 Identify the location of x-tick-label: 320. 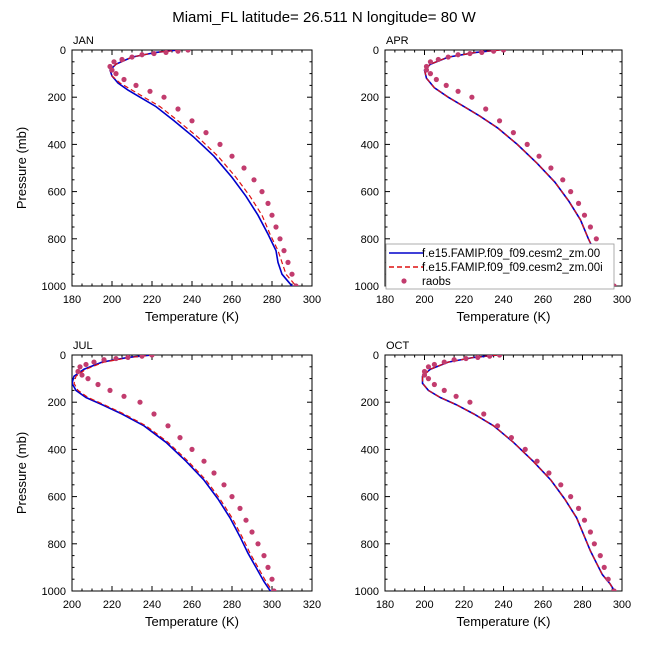
(312, 605).